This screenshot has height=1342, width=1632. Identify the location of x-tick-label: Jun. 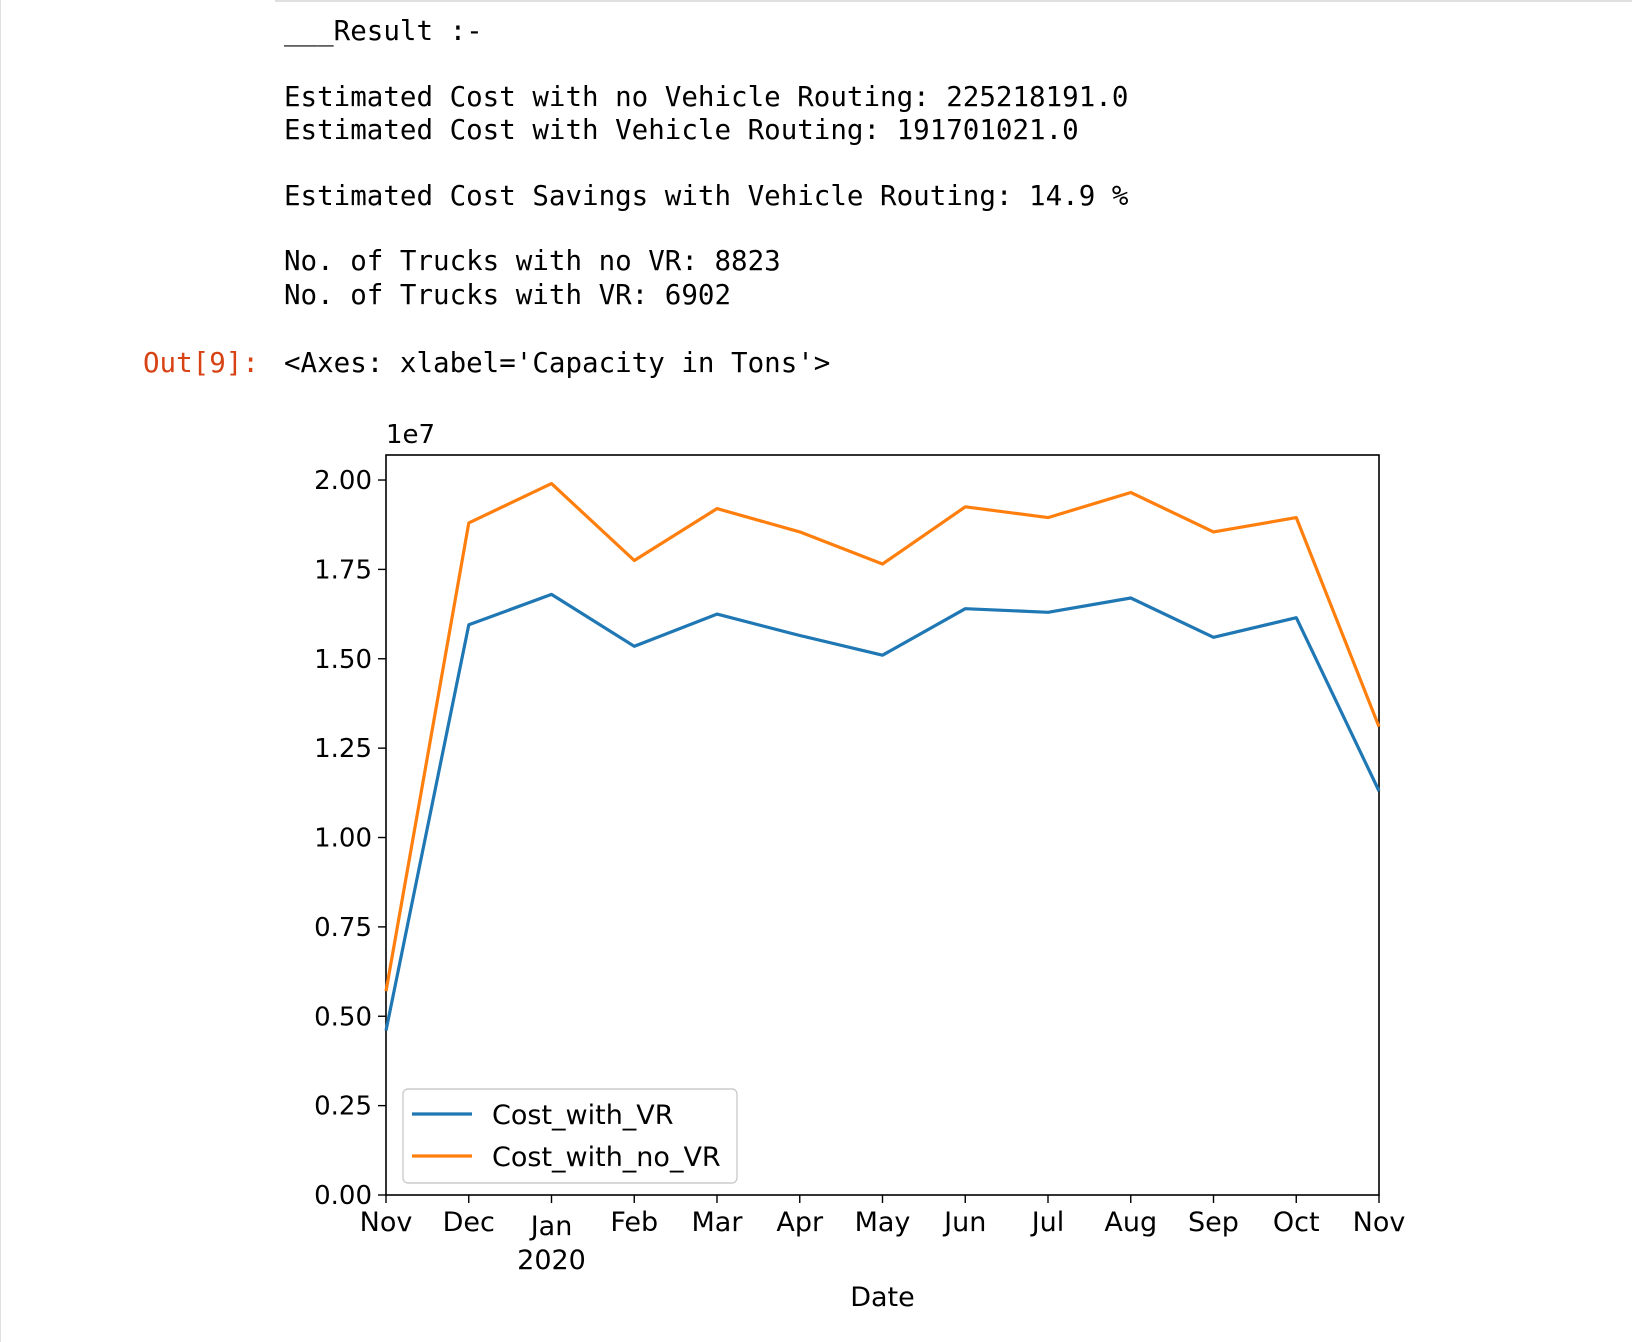
(964, 1222).